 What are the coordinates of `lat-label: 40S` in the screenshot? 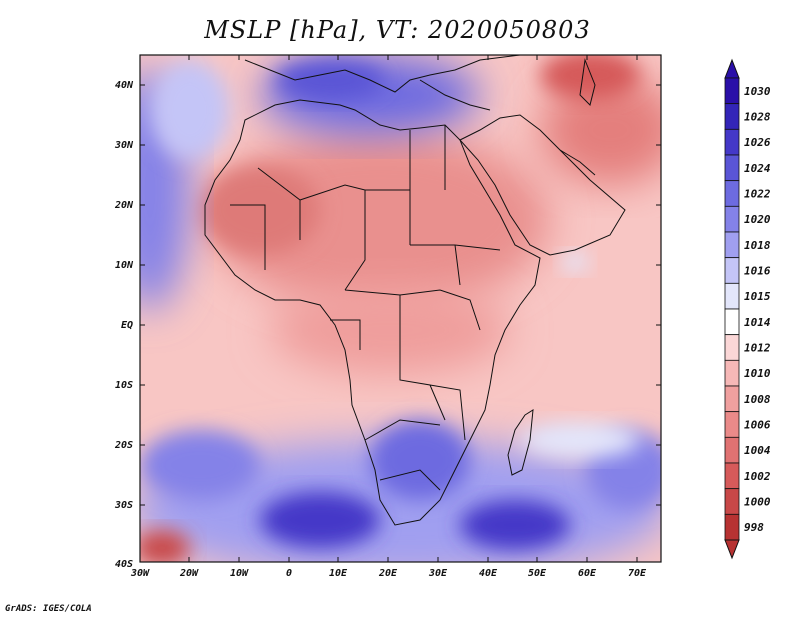 It's located at (124, 564).